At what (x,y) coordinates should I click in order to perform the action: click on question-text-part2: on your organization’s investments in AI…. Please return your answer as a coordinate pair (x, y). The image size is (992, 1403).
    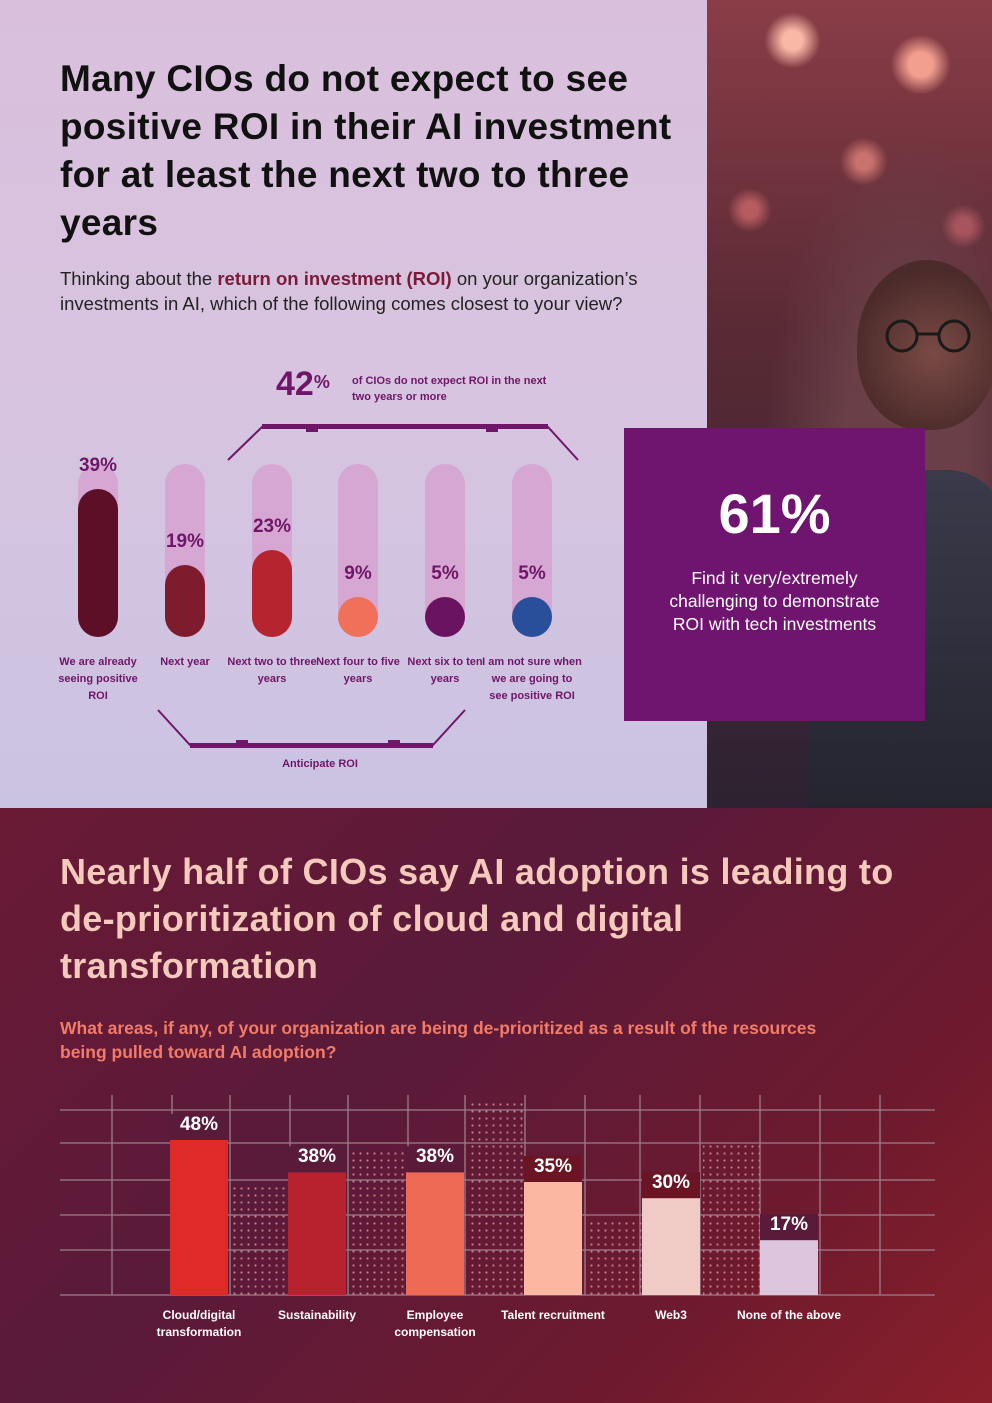
    Looking at the image, I should click on (349, 291).